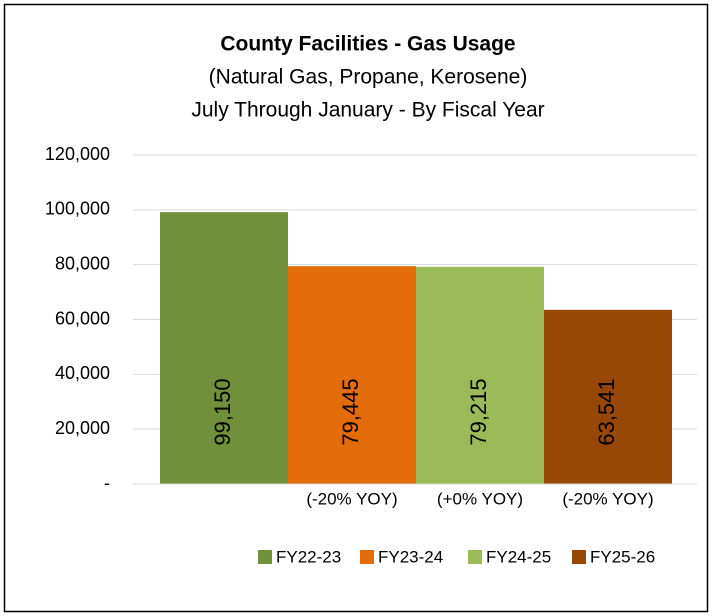  I want to click on legend-label: FY22-23, so click(308, 556).